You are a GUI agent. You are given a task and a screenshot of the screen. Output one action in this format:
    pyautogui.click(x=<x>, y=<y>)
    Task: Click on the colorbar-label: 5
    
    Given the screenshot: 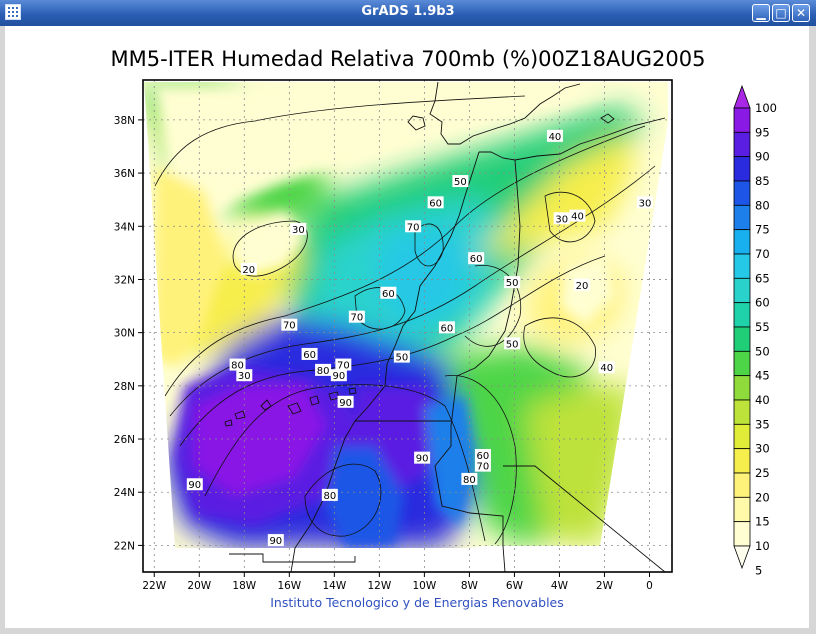 What is the action you would take?
    pyautogui.click(x=758, y=570)
    